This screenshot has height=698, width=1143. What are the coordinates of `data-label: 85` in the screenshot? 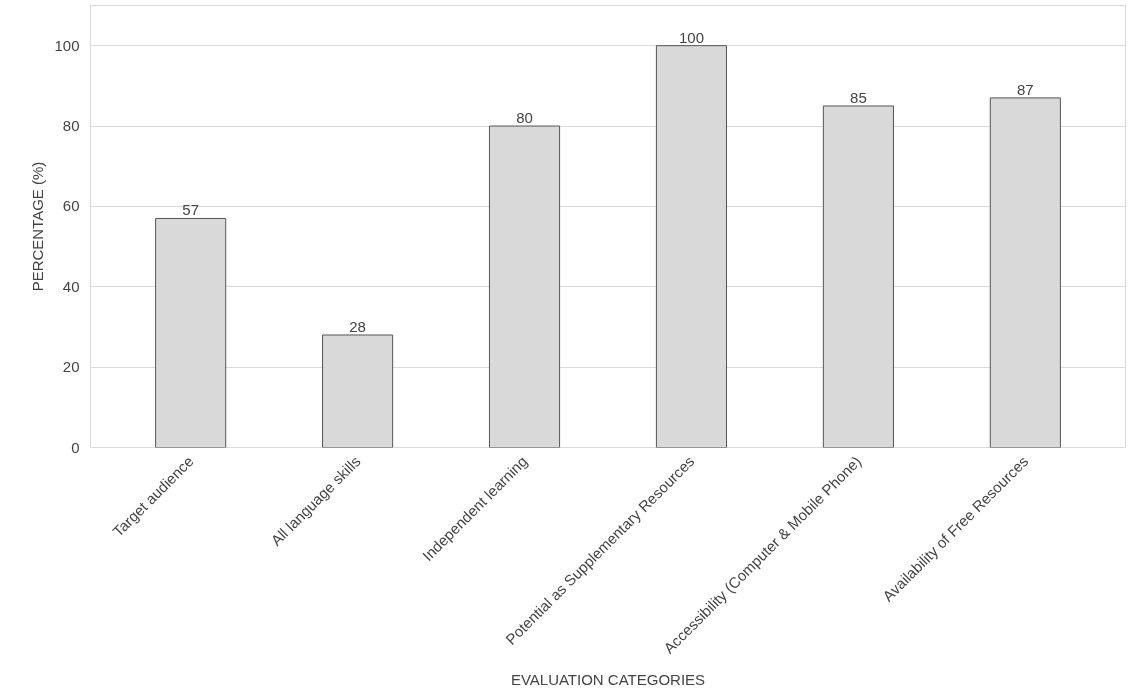 It's located at (858, 97).